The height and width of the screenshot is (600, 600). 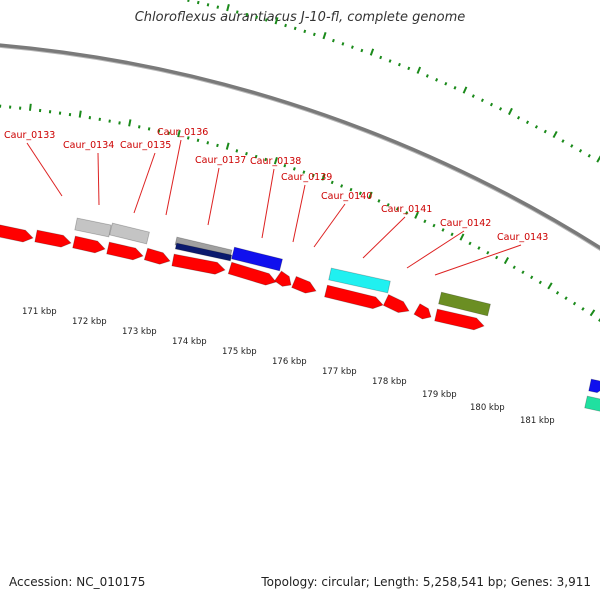 I want to click on scale-label: 176 kbp, so click(x=289, y=362).